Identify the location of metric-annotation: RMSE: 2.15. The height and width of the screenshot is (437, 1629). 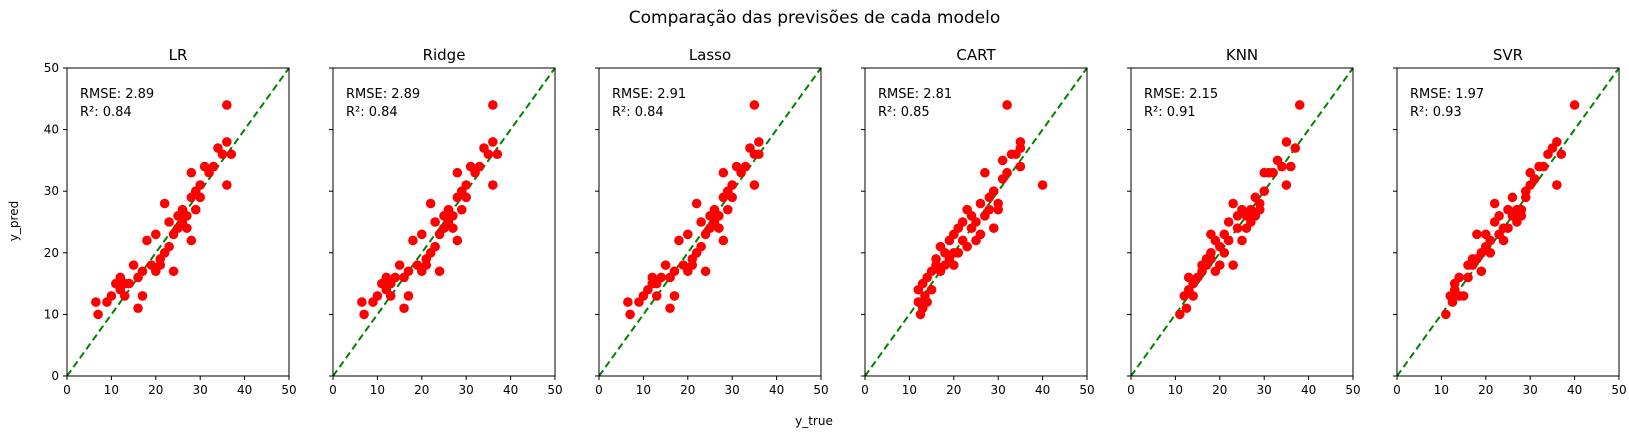
(1181, 94).